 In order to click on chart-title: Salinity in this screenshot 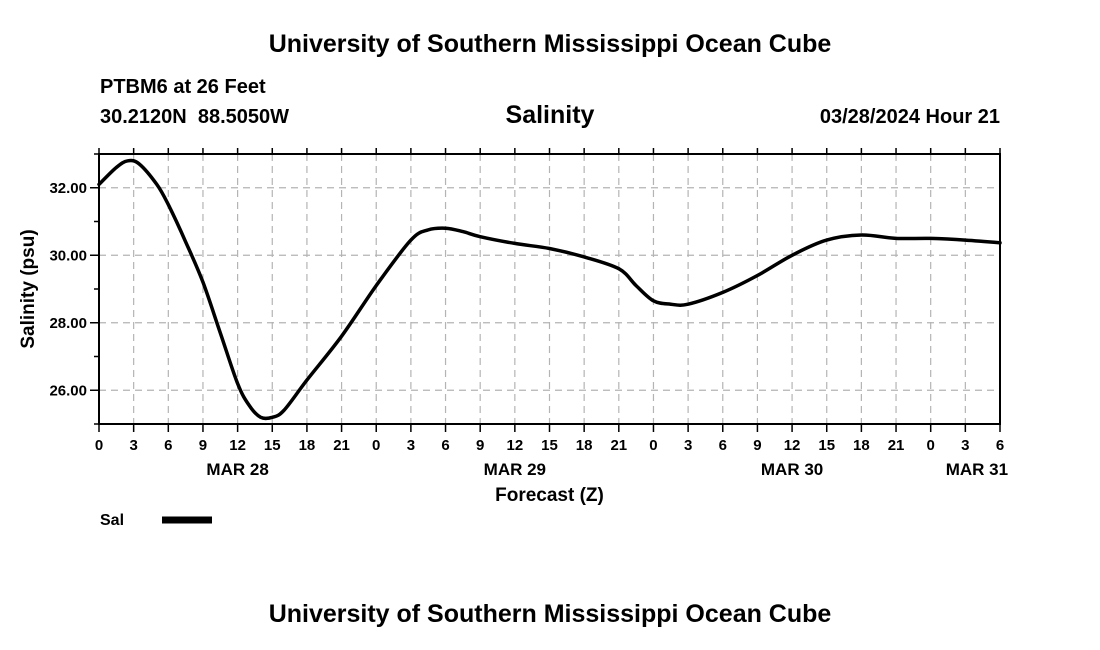, I will do `click(550, 115)`.